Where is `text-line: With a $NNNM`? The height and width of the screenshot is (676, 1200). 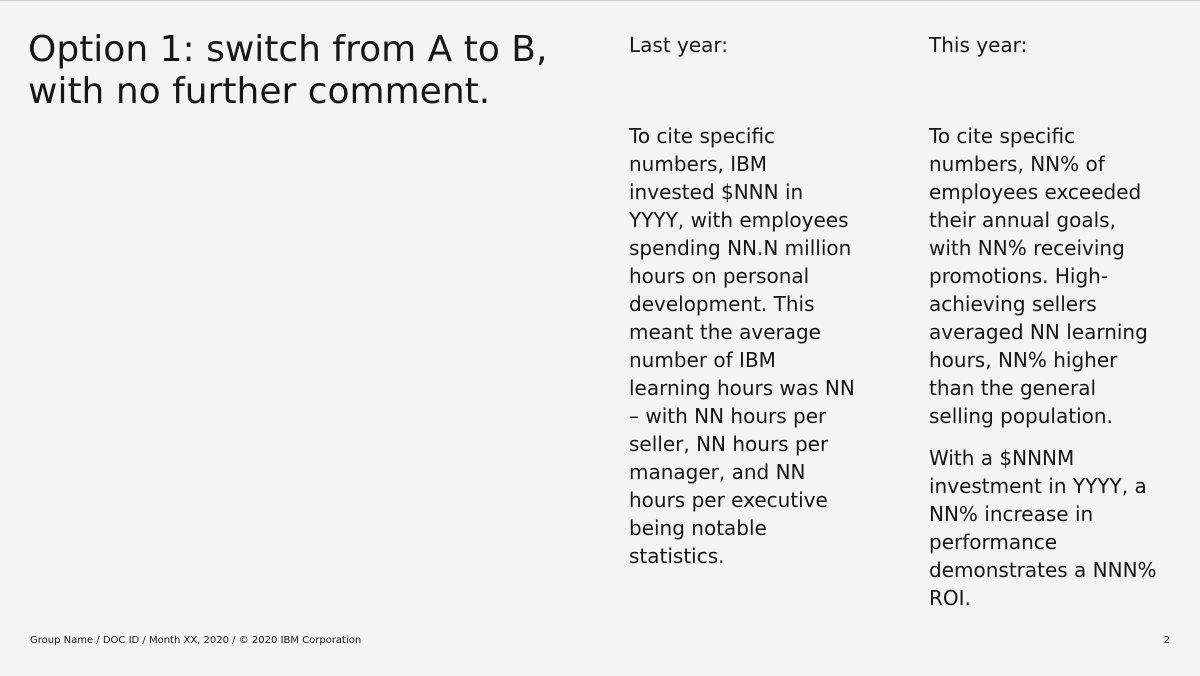 text-line: With a $NNNM is located at coordinates (1002, 458).